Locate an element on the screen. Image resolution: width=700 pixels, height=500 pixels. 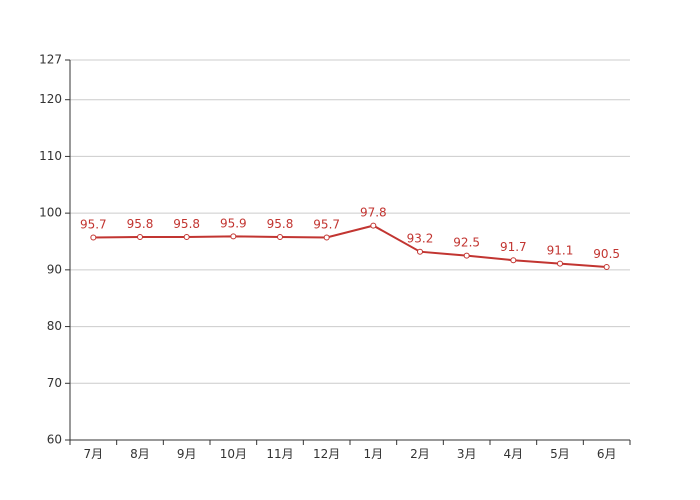
y-tick-label: 127 is located at coordinates (50, 60).